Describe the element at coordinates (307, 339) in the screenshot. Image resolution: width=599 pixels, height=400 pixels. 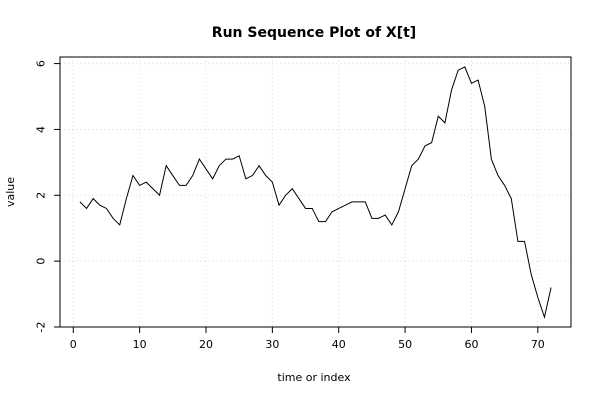
I see `x-axis: 0 10 20 30 40 50 60 70` at that location.